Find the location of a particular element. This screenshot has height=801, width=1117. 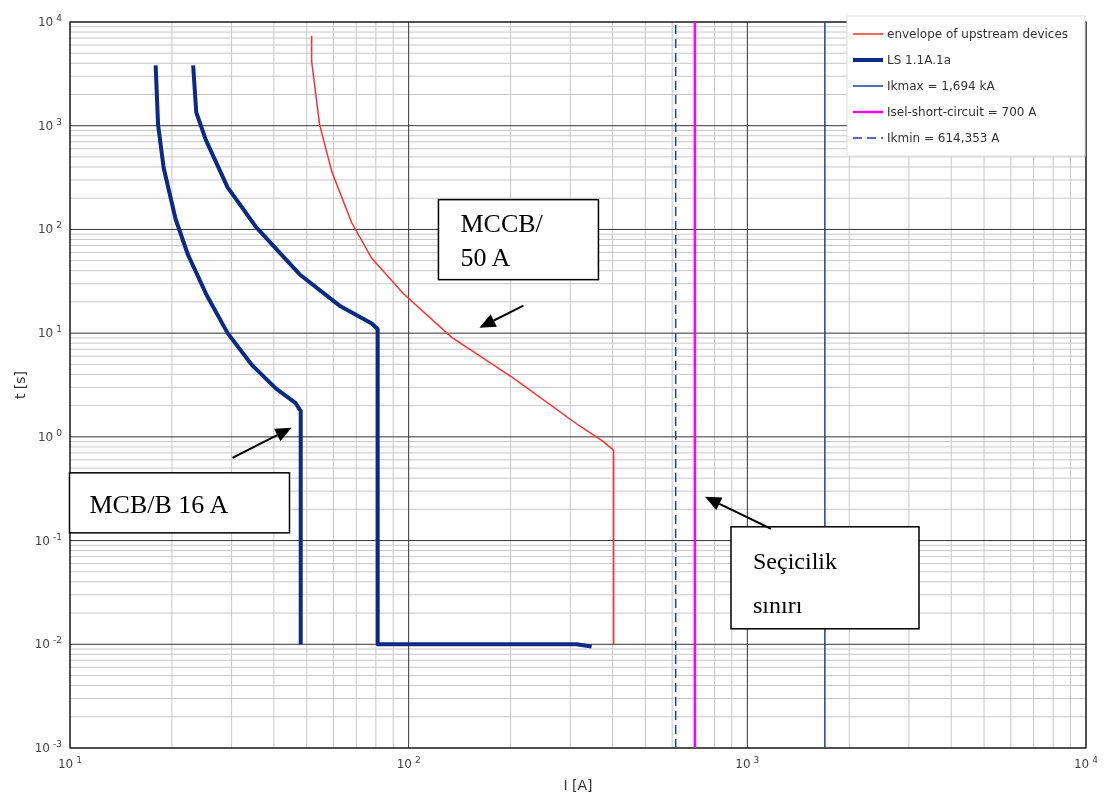

y-tick-label: 10$^{-2}$ is located at coordinates (48, 643).